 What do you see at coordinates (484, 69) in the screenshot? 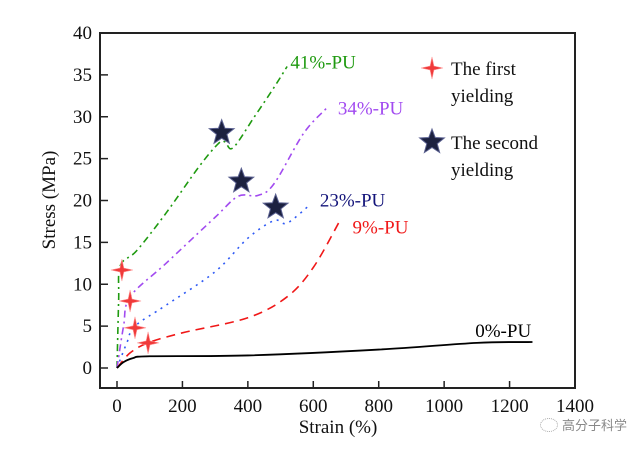
I see `legend-label-first-line1: The first` at bounding box center [484, 69].